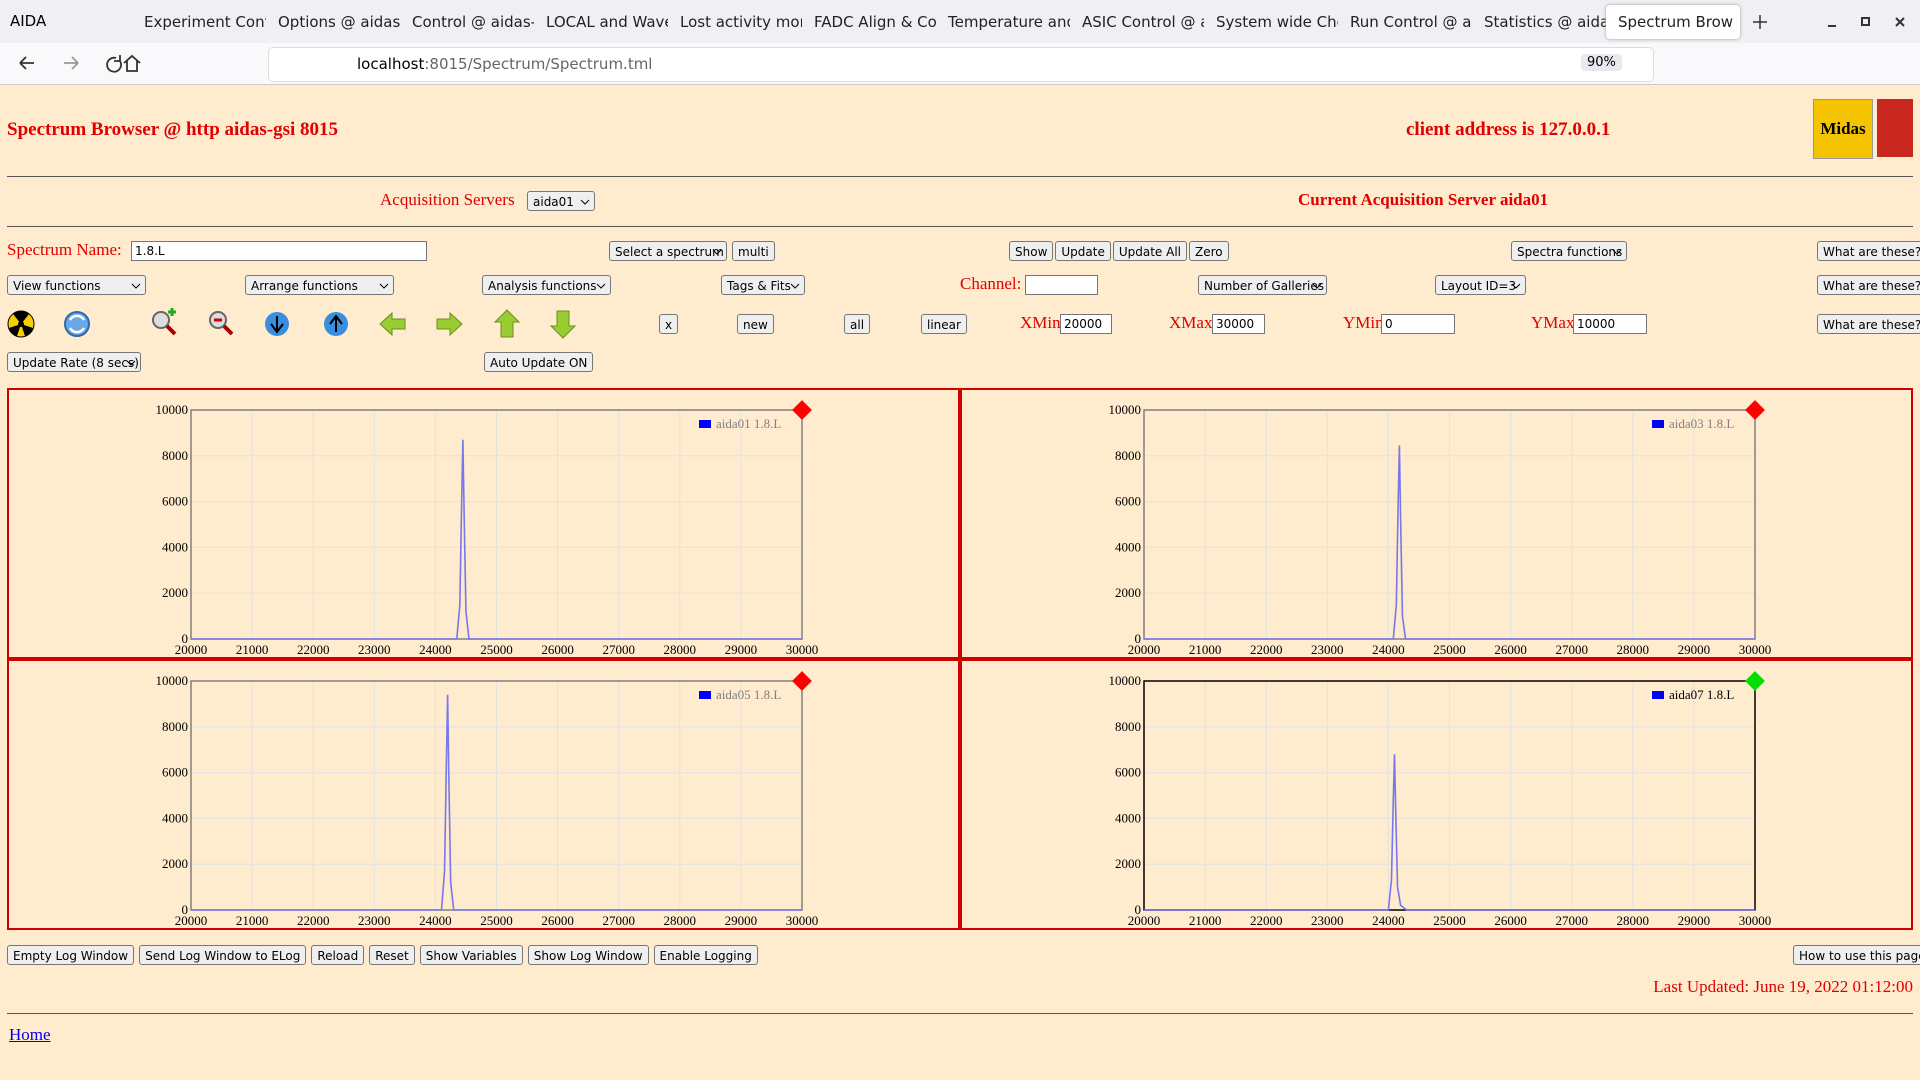  Describe the element at coordinates (338, 955) in the screenshot. I see `button: Reload` at that location.